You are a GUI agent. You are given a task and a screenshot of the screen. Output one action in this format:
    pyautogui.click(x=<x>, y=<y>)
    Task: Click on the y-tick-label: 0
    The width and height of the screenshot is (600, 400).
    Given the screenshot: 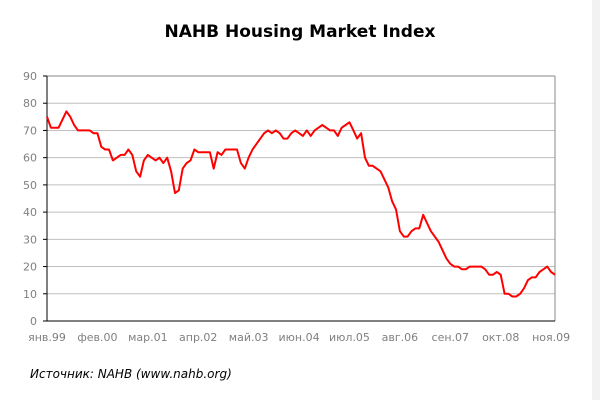 What is the action you would take?
    pyautogui.click(x=33, y=321)
    